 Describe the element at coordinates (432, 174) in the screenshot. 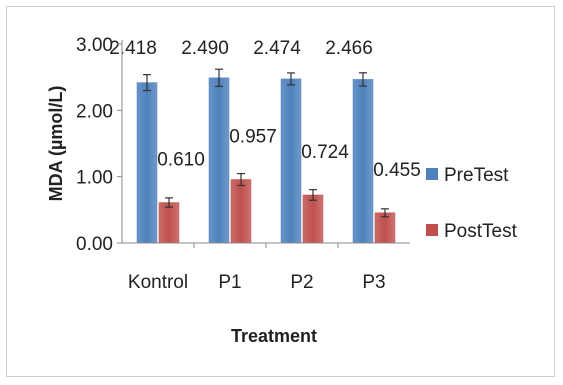

I see `pretest-legend-swatch` at that location.